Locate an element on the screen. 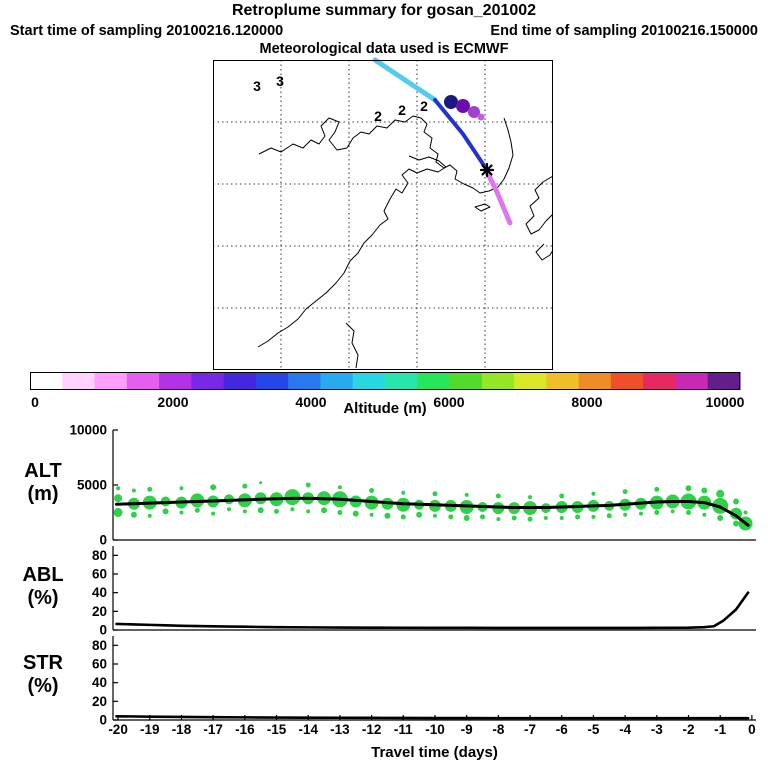 This screenshot has width=768, height=768. colorbar-tick-labels: 0 2000 4000 6000 8000 10000 is located at coordinates (388, 402).